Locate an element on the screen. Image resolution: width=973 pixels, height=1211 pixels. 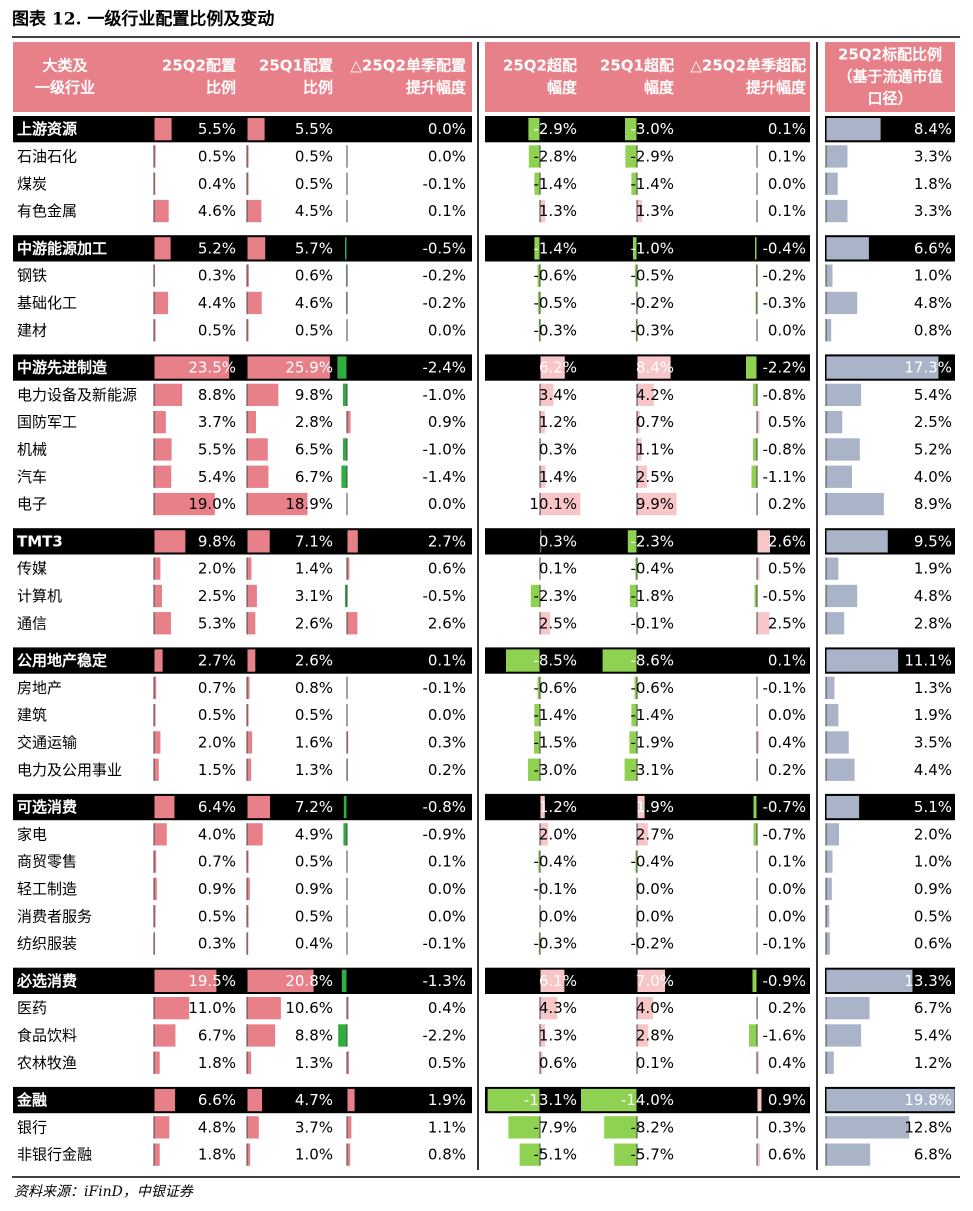
cell-value: 1.3% is located at coordinates (933, 688).